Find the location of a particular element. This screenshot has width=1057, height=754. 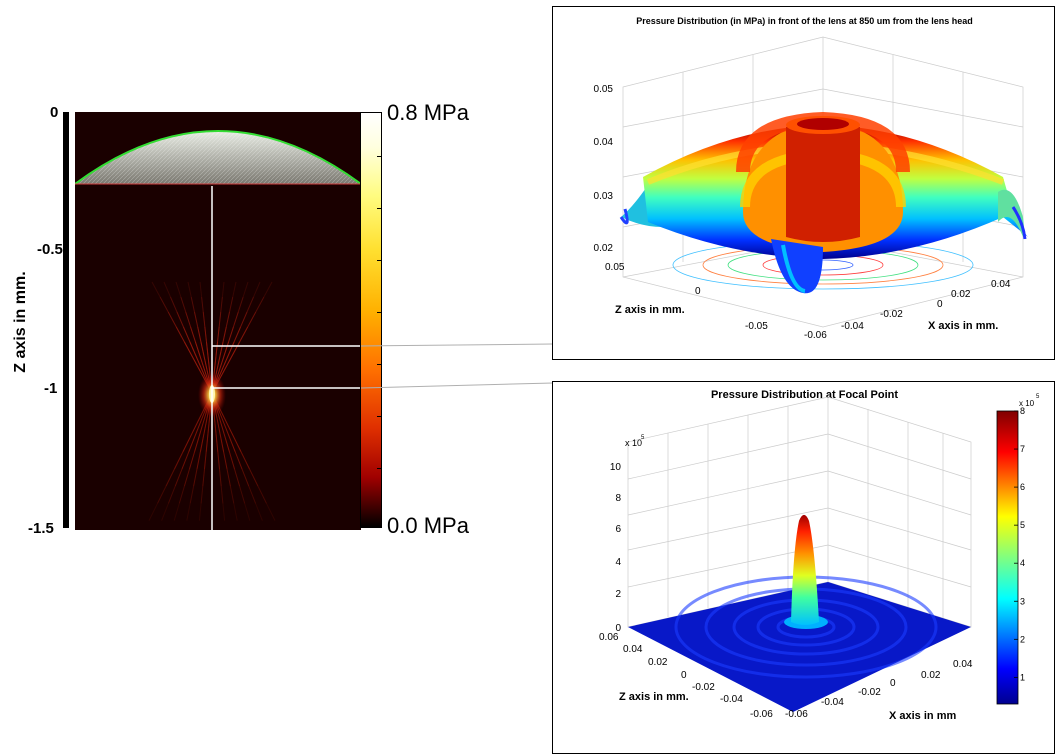

heatmap-tick-0: 0 is located at coordinates (54, 112).